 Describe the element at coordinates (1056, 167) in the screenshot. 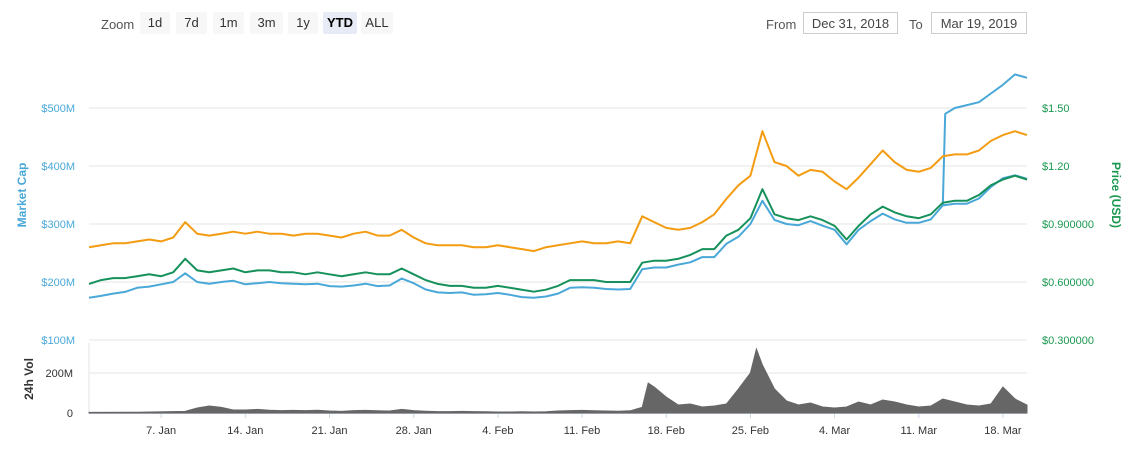

I see `right-tick-label-3: $1.20` at that location.